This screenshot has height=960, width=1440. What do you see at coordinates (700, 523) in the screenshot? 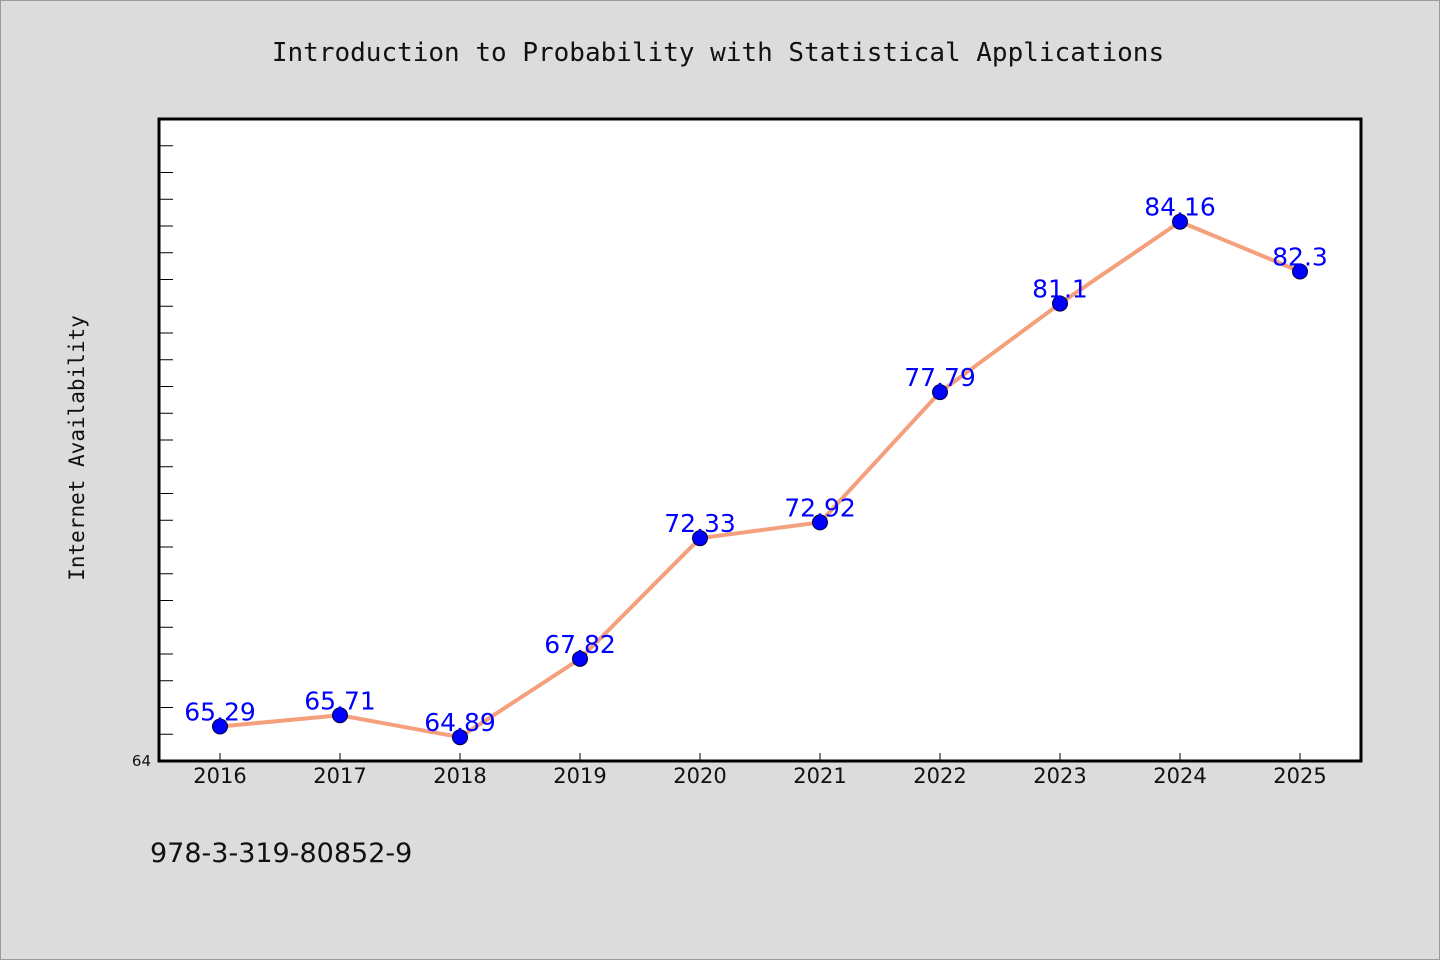
I see `data-label: 72.33` at bounding box center [700, 523].